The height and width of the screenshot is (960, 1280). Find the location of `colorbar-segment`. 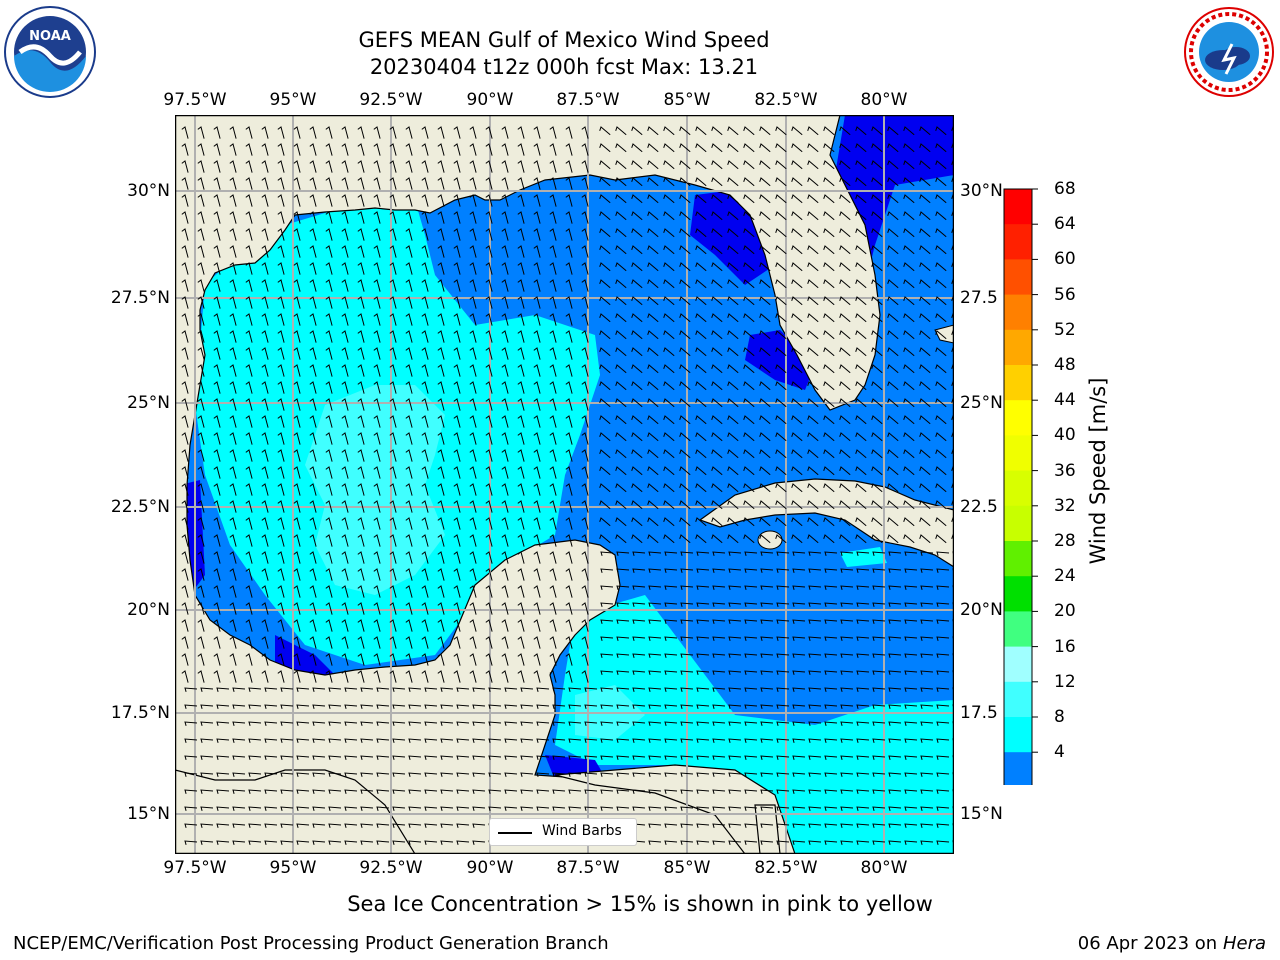

colorbar-segment is located at coordinates (1018, 418).